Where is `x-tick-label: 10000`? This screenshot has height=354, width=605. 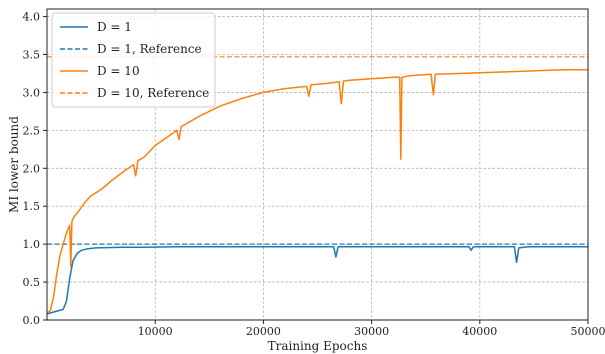 x-tick-label: 10000 is located at coordinates (155, 331).